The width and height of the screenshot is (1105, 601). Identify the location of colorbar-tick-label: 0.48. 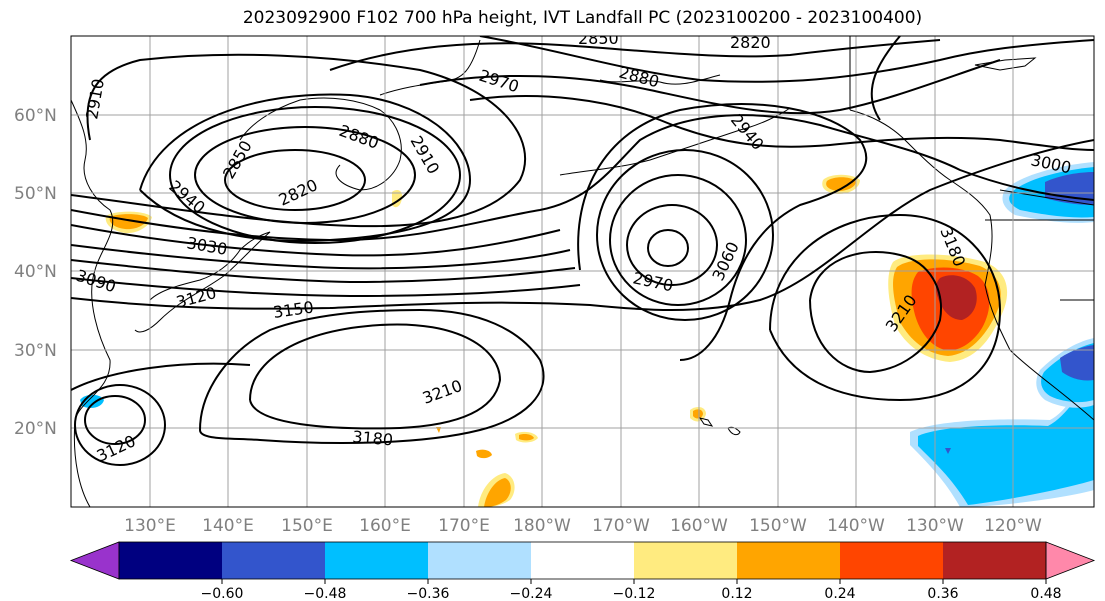
(1045, 593).